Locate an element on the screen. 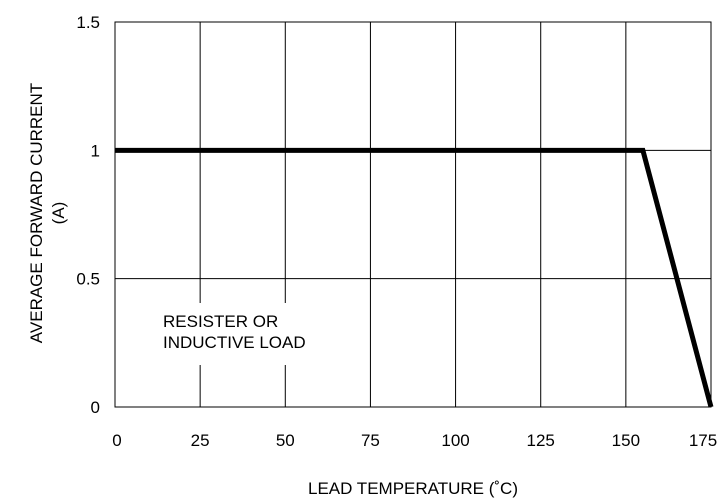 The image size is (728, 502). y-tick-label-0: 0 is located at coordinates (95, 407).